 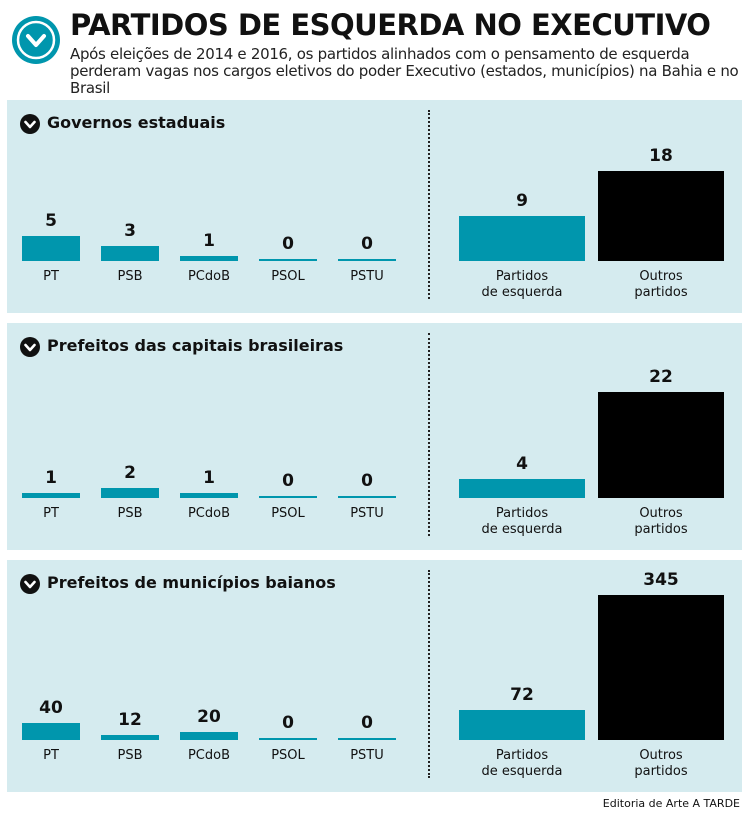 What do you see at coordinates (390, 25) in the screenshot?
I see `title: PARTIDOS DE ESQUERDA NO EXECUTIVO` at bounding box center [390, 25].